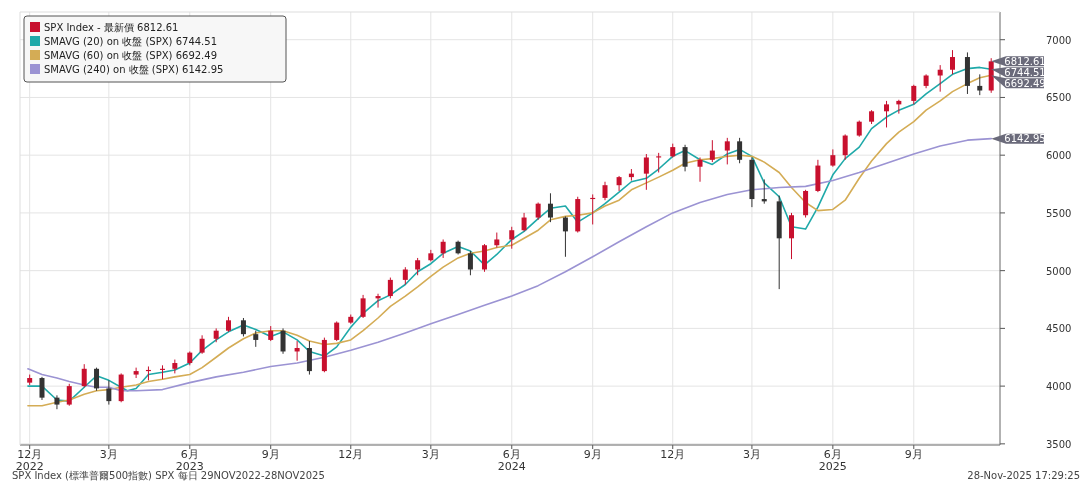  Describe the element at coordinates (1059, 387) in the screenshot. I see `y-tick-label: 4000` at that location.